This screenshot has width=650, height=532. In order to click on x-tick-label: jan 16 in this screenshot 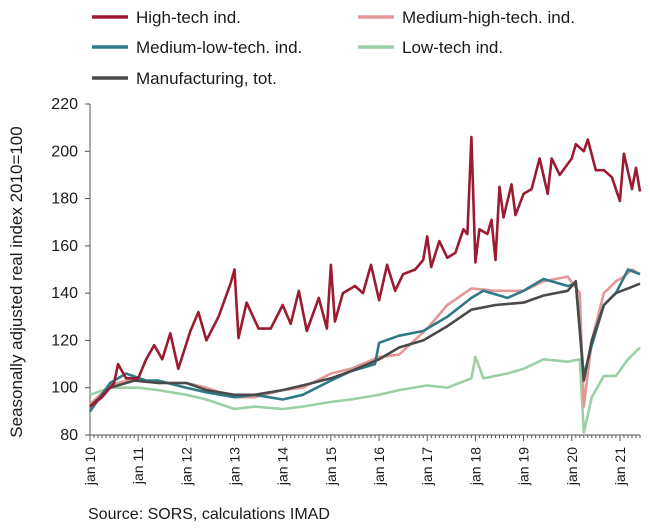, I will do `click(379, 466)`.